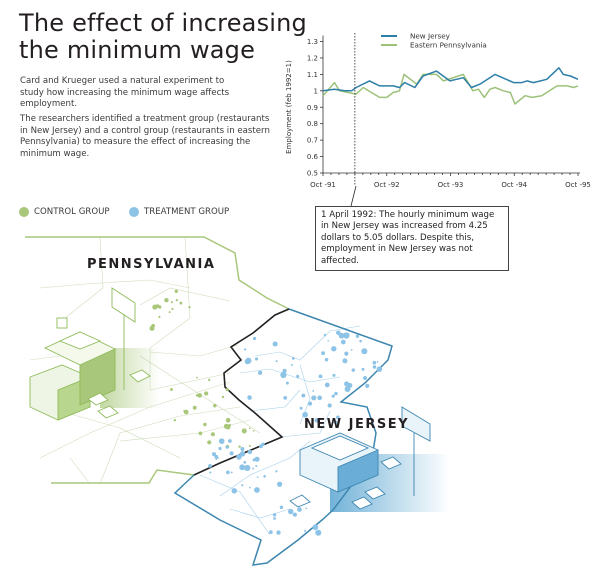  What do you see at coordinates (387, 185) in the screenshot?
I see `x-tick-label: Oct -92` at bounding box center [387, 185].